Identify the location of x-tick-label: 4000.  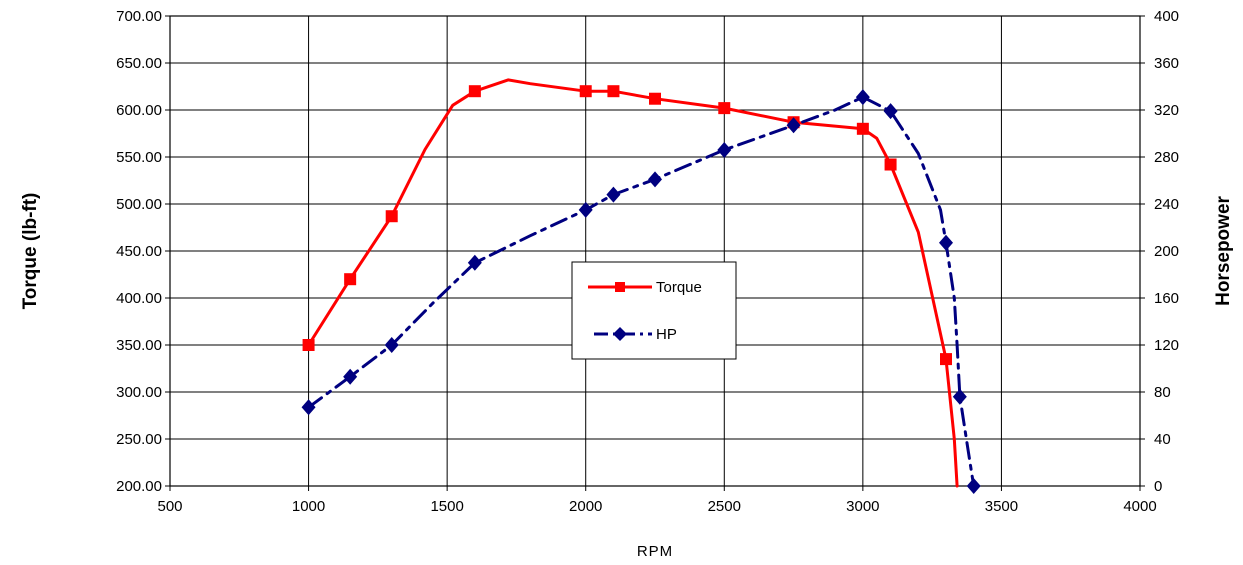
(1139, 506).